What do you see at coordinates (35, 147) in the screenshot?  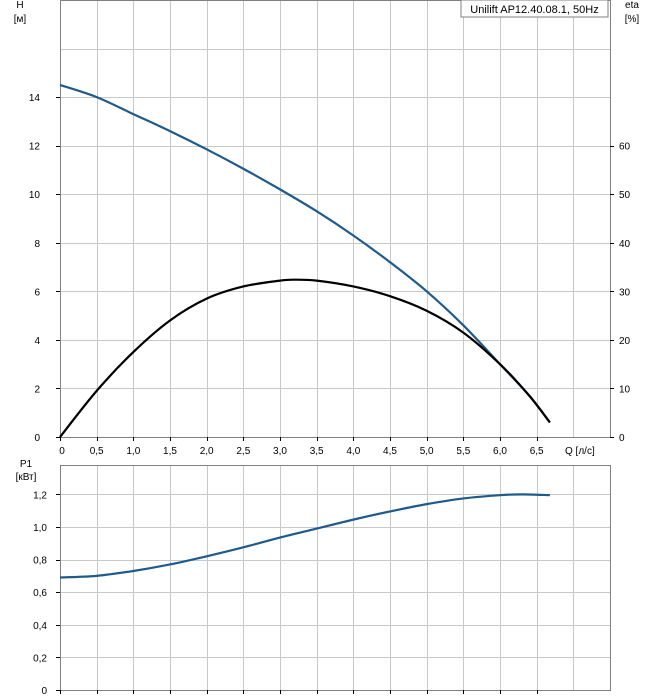 I see `y-tick-label-left: 12` at bounding box center [35, 147].